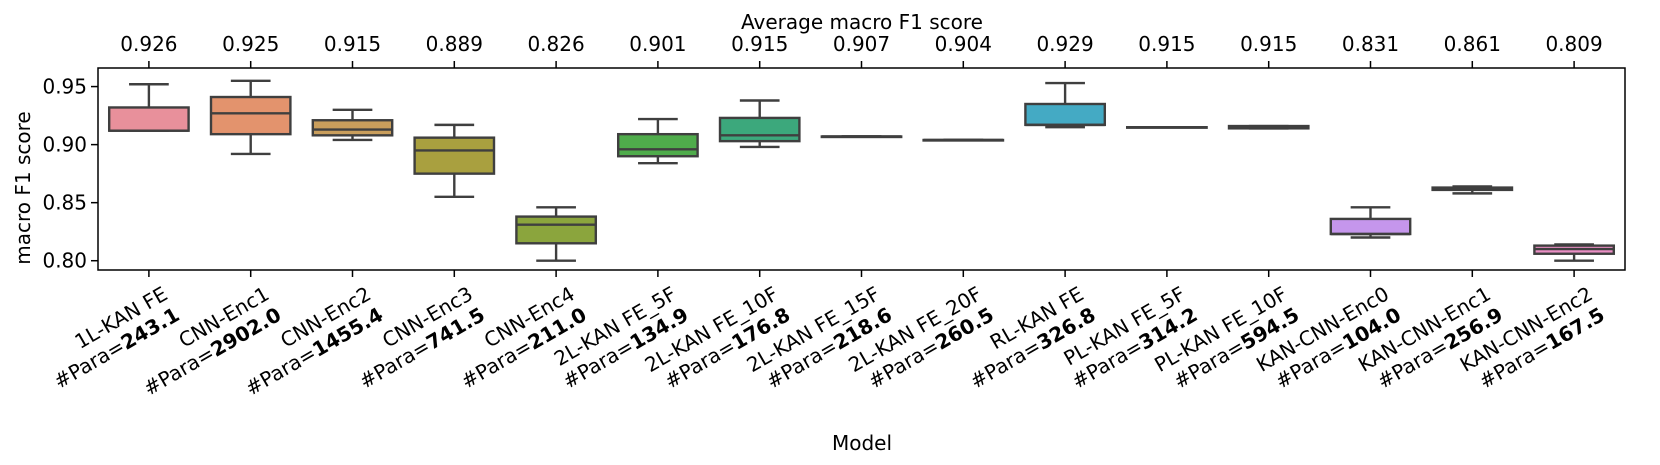  Describe the element at coordinates (1573, 44) in the screenshot. I see `average-f1-value: 0.809` at that location.